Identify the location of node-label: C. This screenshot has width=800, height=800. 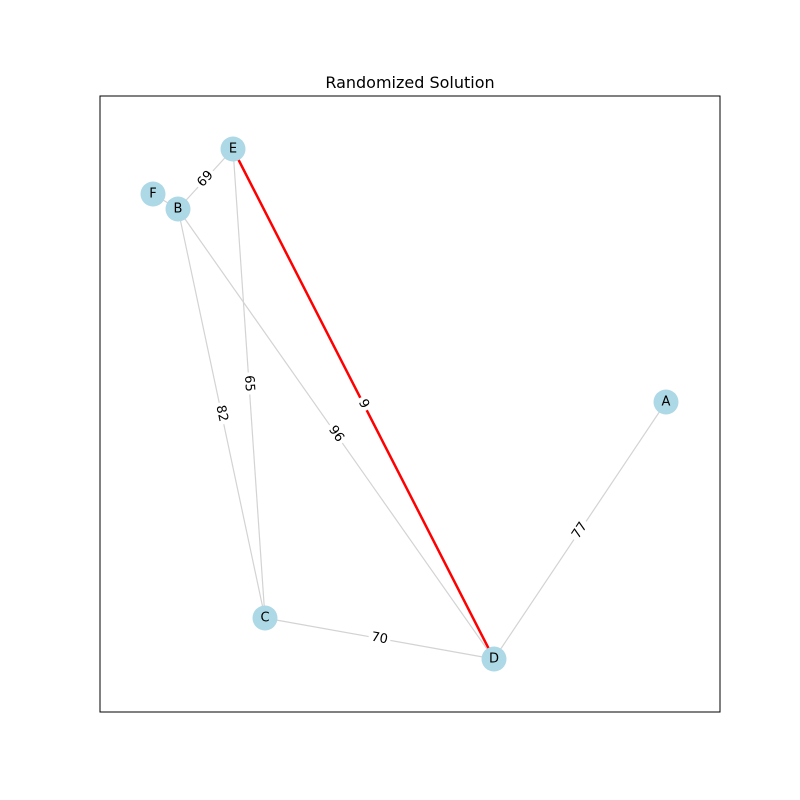
(264, 618).